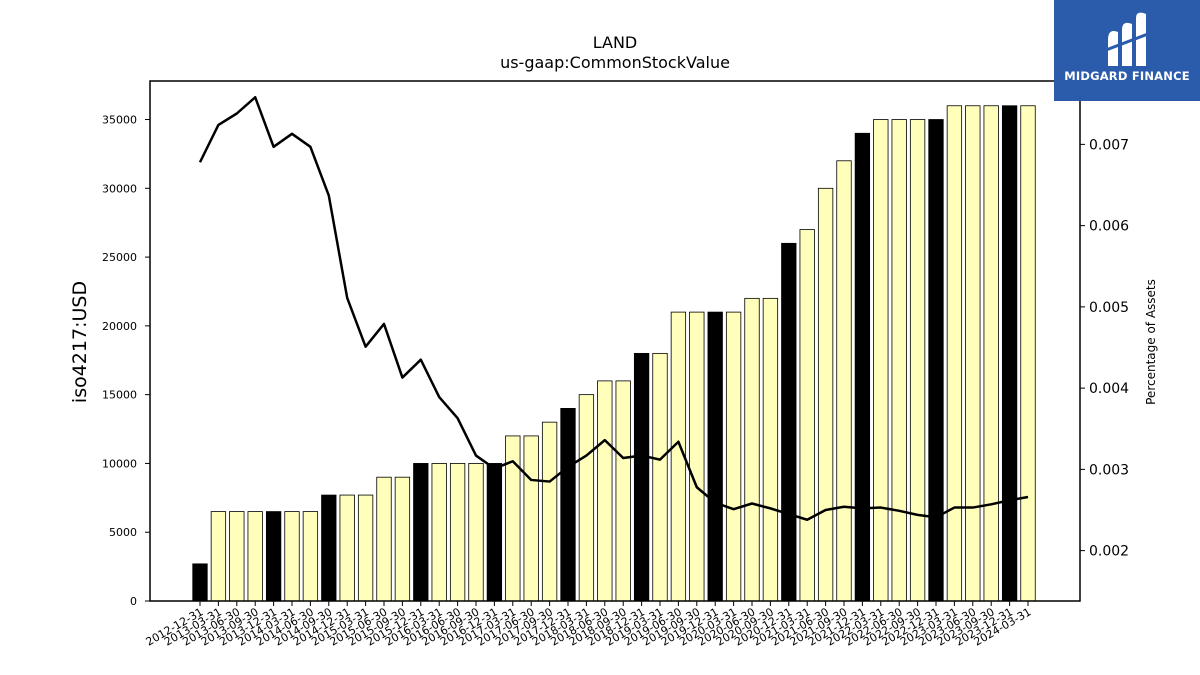 The width and height of the screenshot is (1200, 675). Describe the element at coordinates (80, 342) in the screenshot. I see `y-axis-label: iso4217:USD` at that location.